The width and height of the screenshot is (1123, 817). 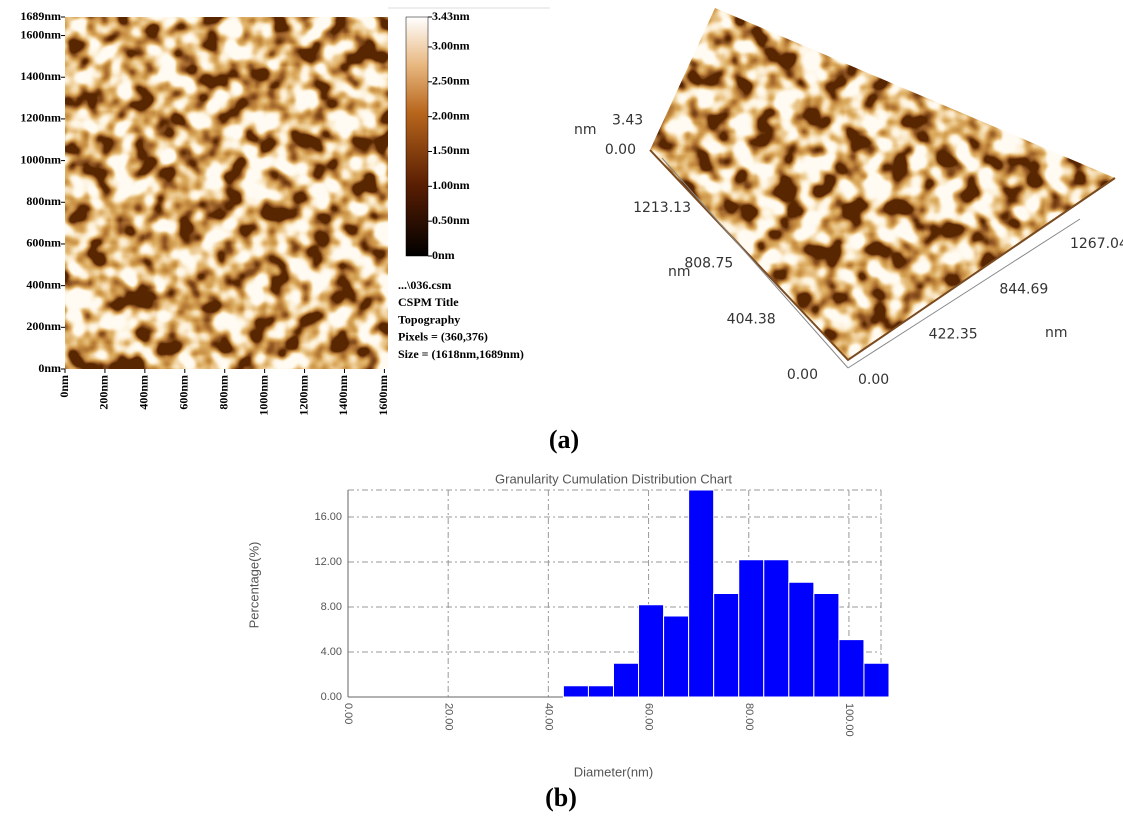 I want to click on x-tick-label: 1267.04, so click(x=1096, y=244).